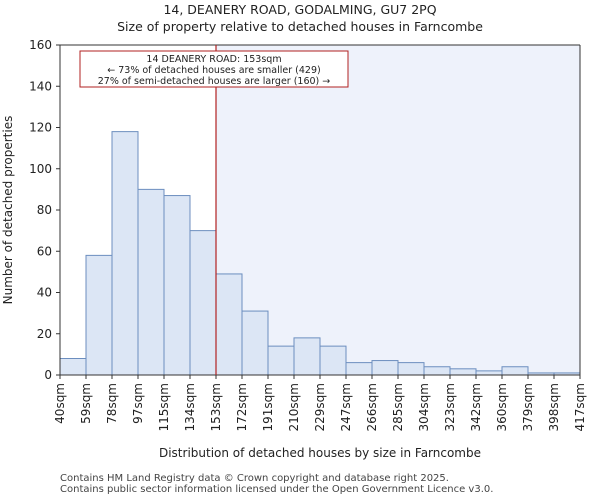 This screenshot has height=500, width=600. What do you see at coordinates (44, 210) in the screenshot?
I see `y-tick-label: 80` at bounding box center [44, 210].